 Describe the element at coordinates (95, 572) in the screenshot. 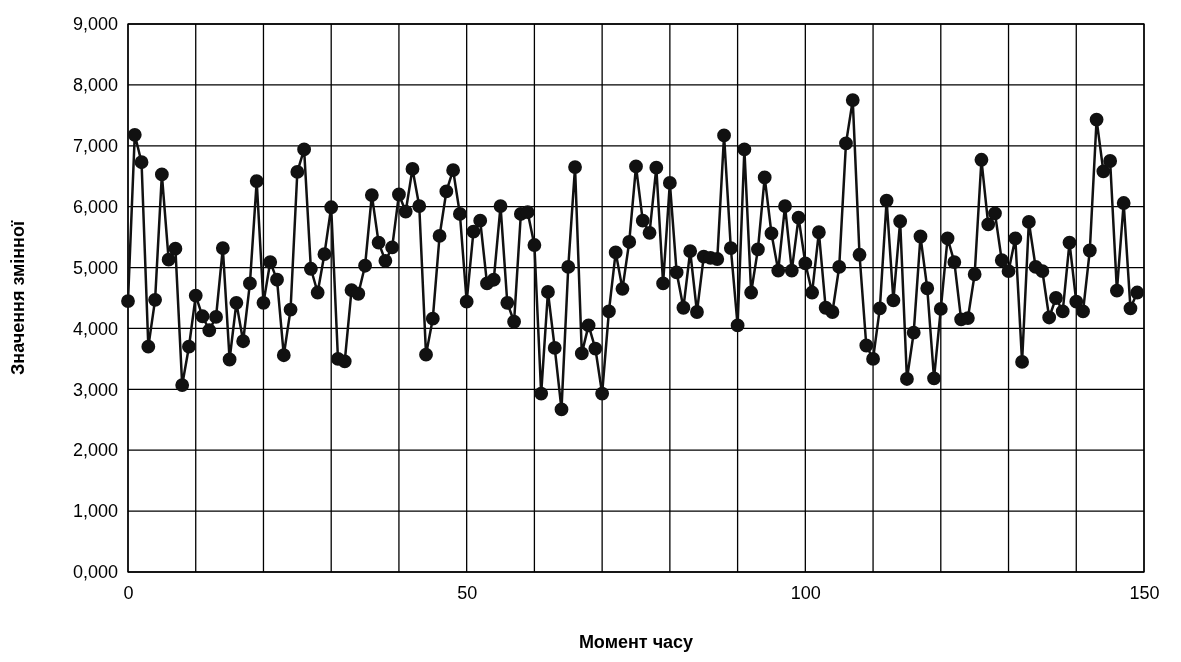

I see `y-tick-label: 0,000` at that location.